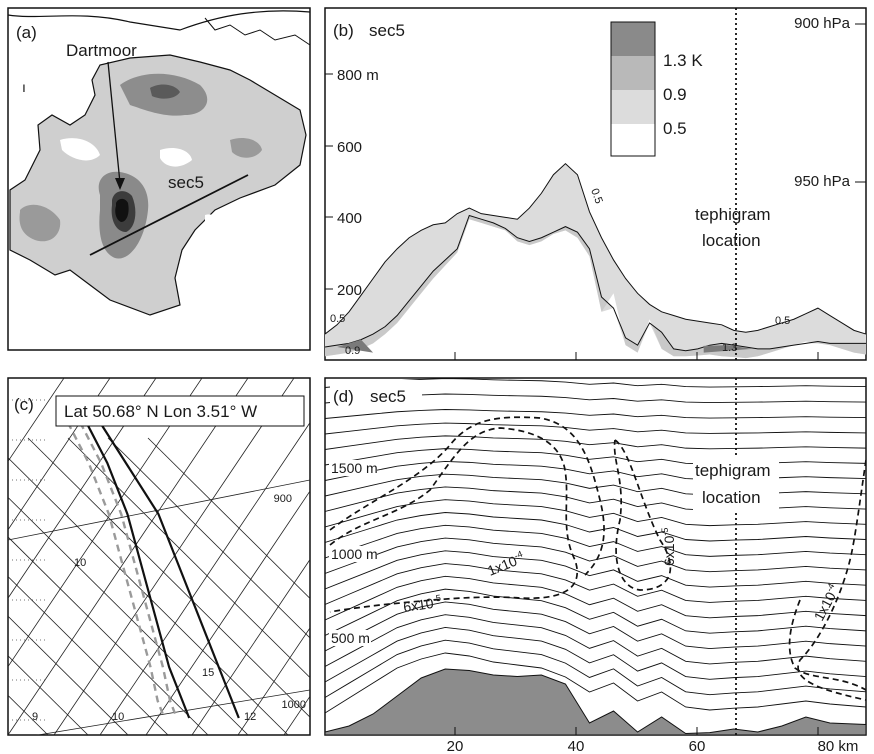 This screenshot has height=754, width=874. I want to click on contour-line-0p5, so click(595, 248).